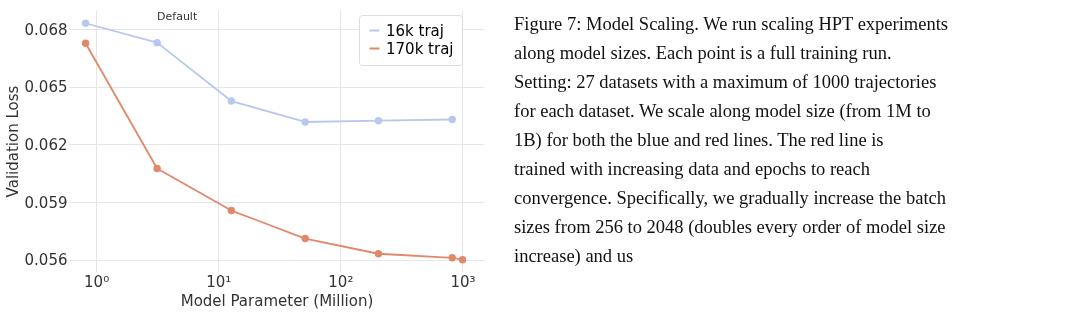 This screenshot has height=327, width=1080. What do you see at coordinates (46, 144) in the screenshot?
I see `y-tick-label: 0.062` at bounding box center [46, 144].